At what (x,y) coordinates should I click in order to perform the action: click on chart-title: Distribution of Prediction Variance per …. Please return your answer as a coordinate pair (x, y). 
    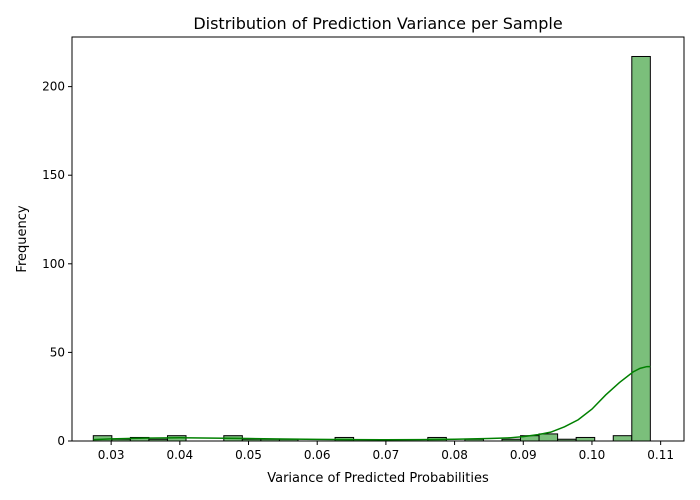
    Looking at the image, I should click on (377, 23).